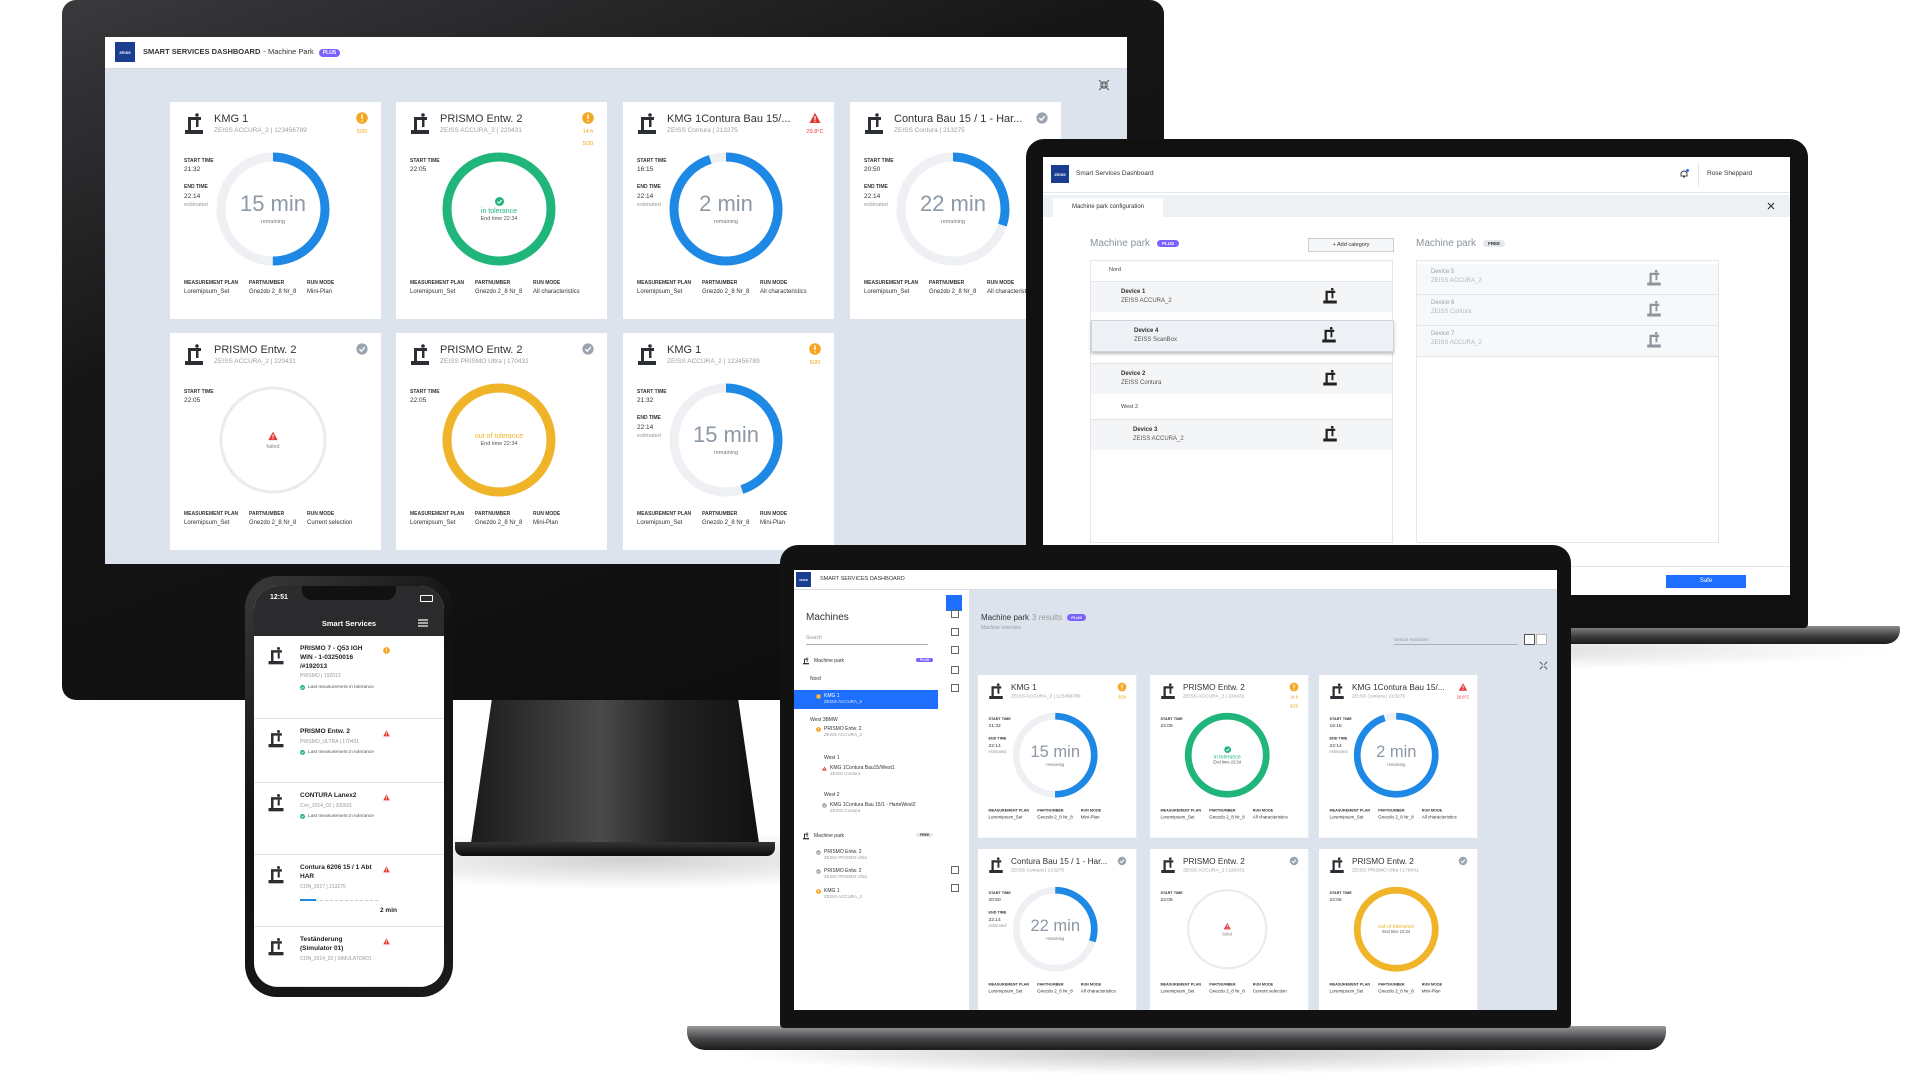 The width and height of the screenshot is (1920, 1080). I want to click on tree-label: West 1, so click(832, 758).